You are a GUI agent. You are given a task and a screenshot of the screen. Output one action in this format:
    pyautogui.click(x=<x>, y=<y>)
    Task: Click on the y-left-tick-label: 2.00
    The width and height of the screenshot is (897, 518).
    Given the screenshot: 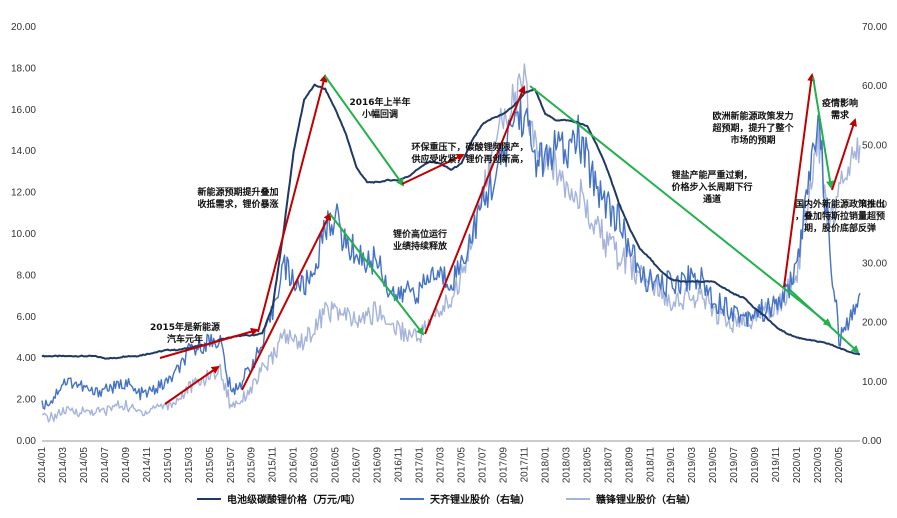 What is the action you would take?
    pyautogui.click(x=27, y=400)
    